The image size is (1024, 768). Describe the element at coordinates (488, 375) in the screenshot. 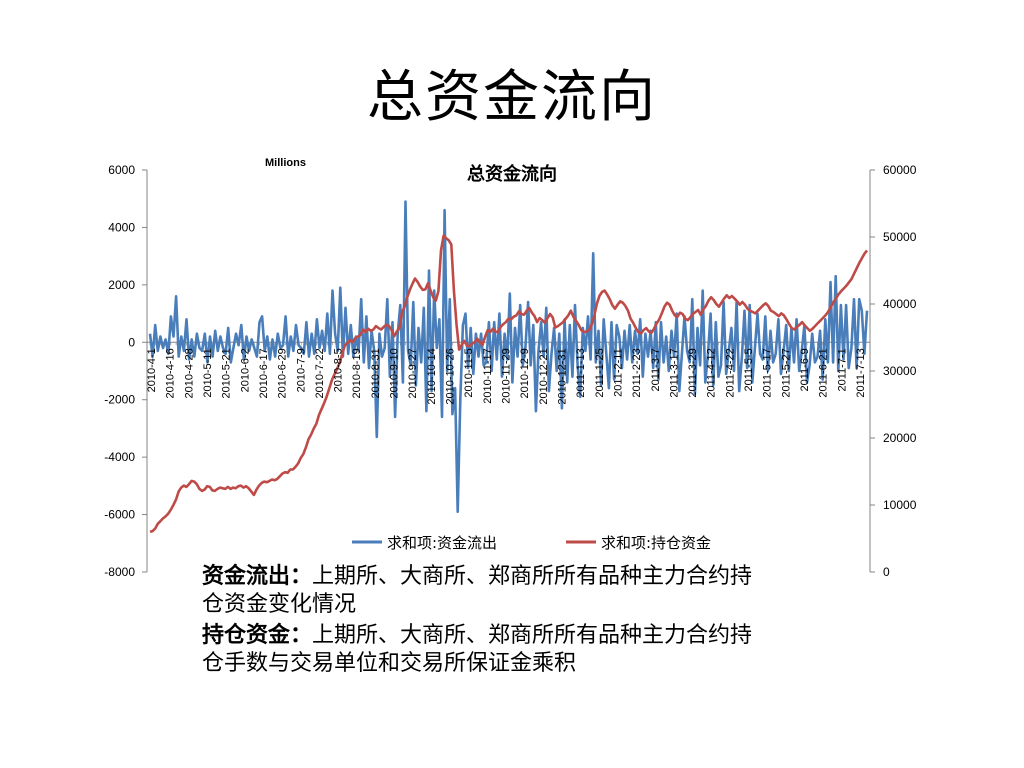

I see `x-tick-label: 2010-11-17` at that location.